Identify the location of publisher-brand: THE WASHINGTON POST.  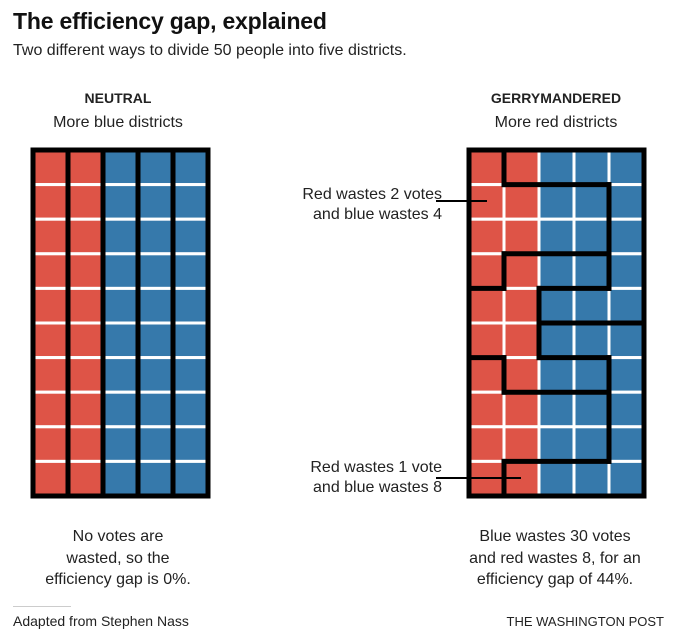
(585, 621).